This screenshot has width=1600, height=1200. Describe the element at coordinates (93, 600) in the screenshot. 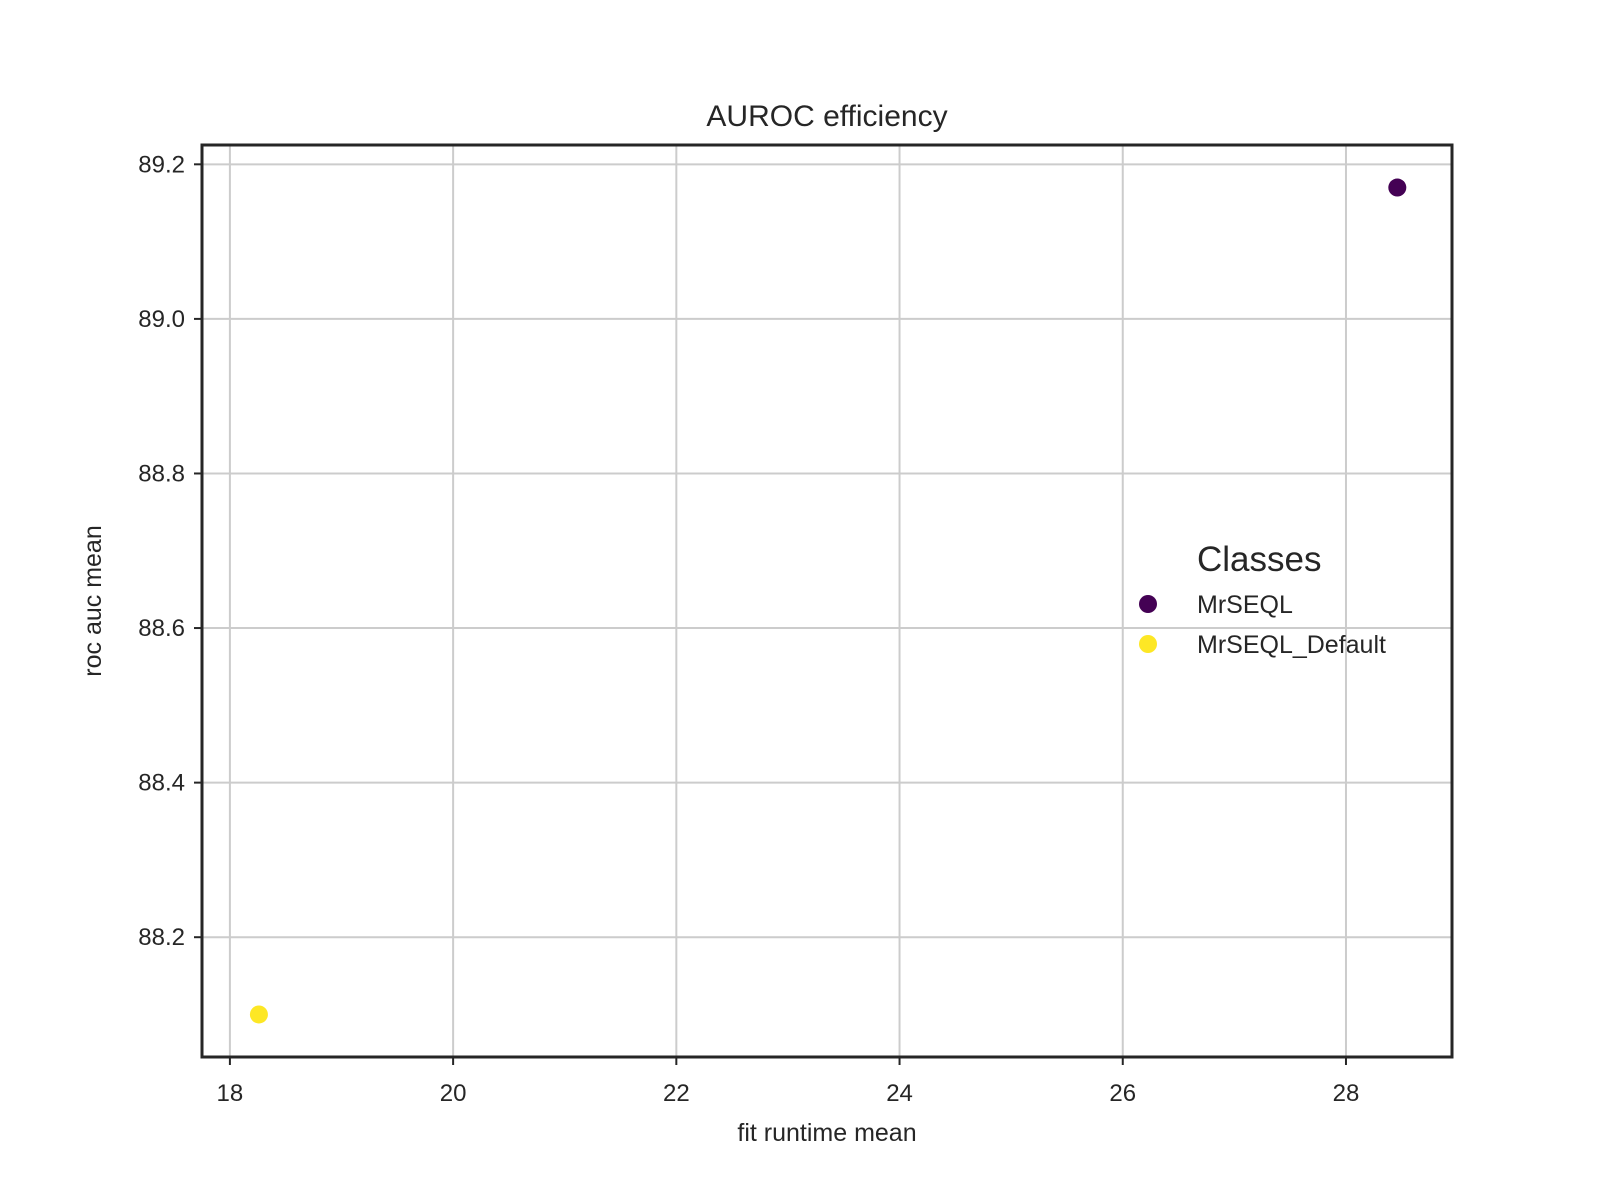

I see `y-axis-label: roc auc mean` at that location.